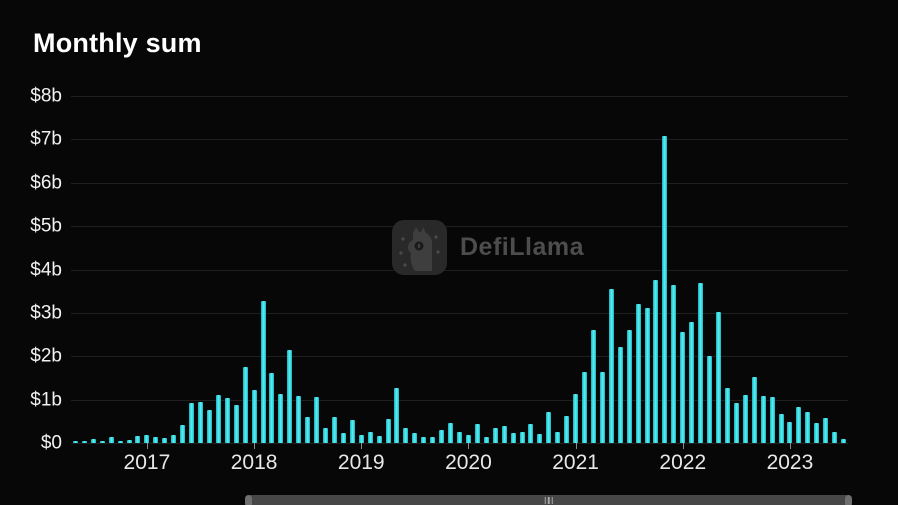  What do you see at coordinates (361, 462) in the screenshot?
I see `x-axis-year-label: 2019` at bounding box center [361, 462].